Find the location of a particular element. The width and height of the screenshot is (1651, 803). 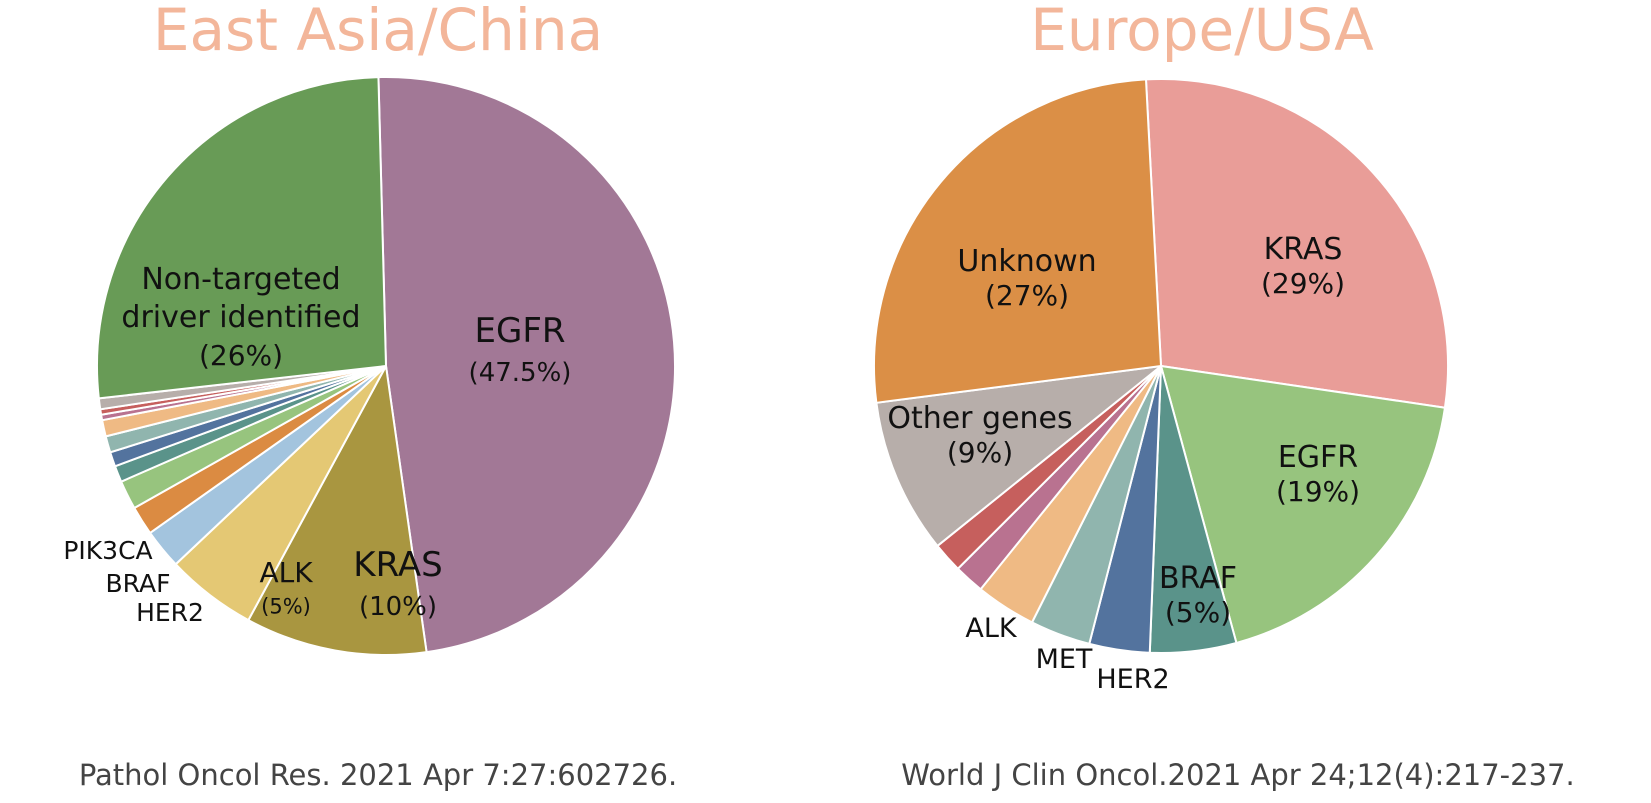

slice-percent-label-egfr: (19%) is located at coordinates (1318, 491).